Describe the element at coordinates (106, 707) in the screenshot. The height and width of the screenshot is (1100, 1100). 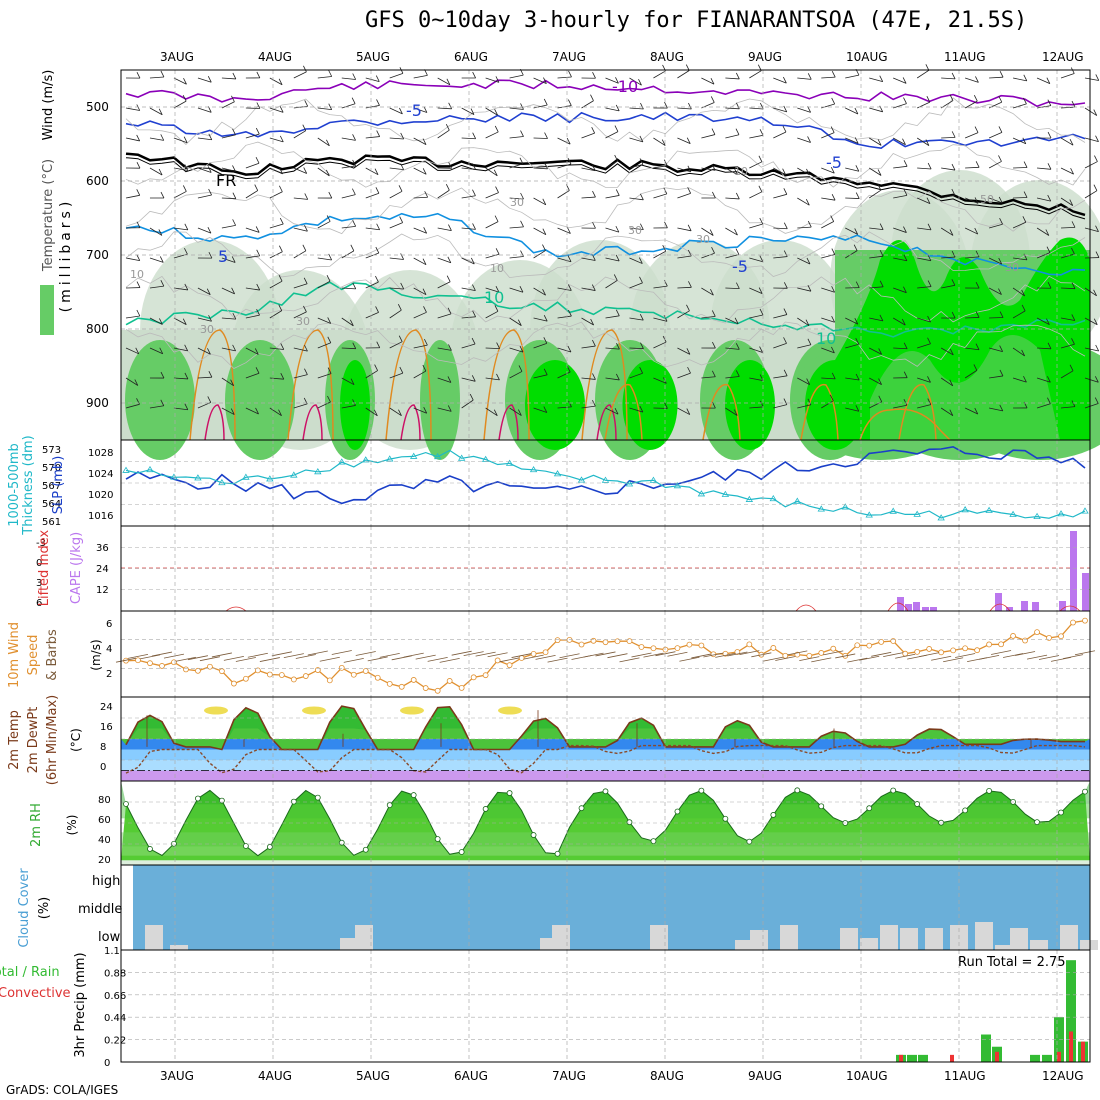
I see `axis-label: 24` at that location.